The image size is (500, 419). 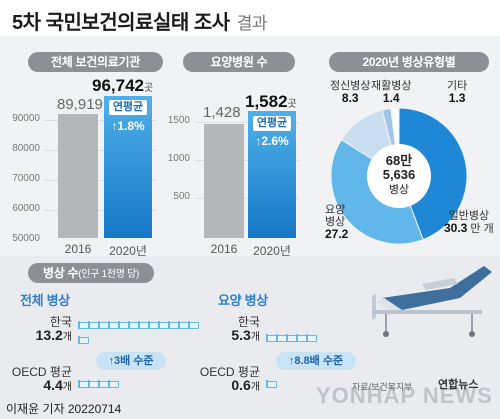 What do you see at coordinates (95, 62) in the screenshot?
I see `facilities-pill: 전체 보건의료기관` at bounding box center [95, 62].